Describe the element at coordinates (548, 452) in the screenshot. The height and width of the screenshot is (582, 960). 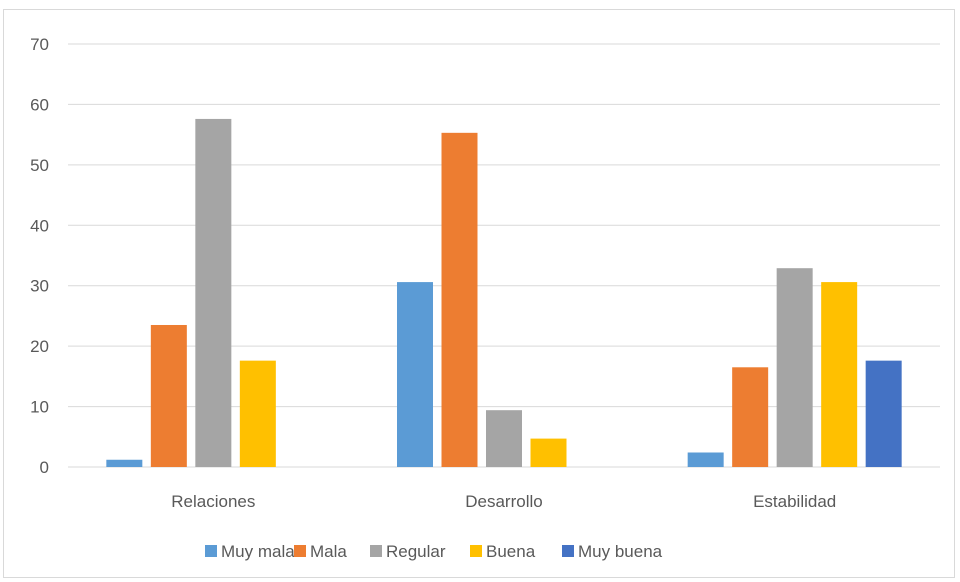
I see `bar-desarrollo-buena` at that location.